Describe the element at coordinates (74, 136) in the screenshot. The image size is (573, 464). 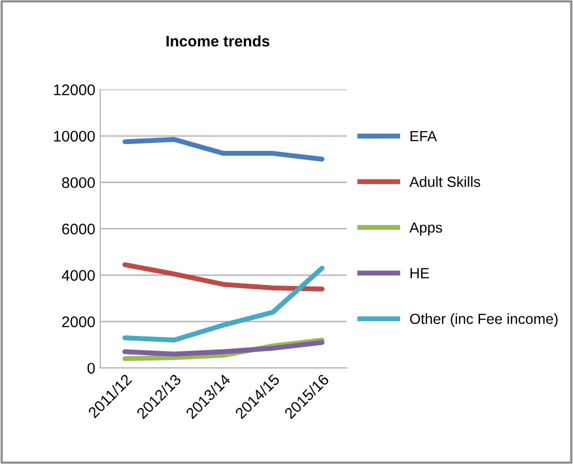
I see `y-tick-label: 10000` at that location.